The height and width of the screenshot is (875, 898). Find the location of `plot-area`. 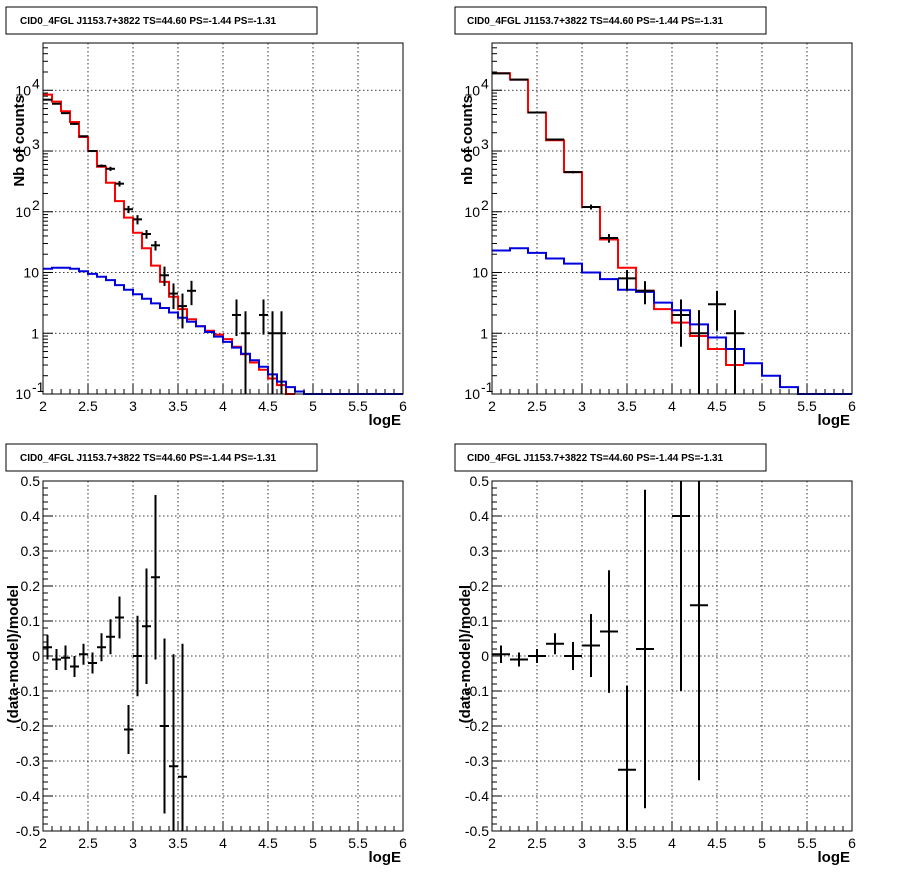

plot-area is located at coordinates (600, 656).